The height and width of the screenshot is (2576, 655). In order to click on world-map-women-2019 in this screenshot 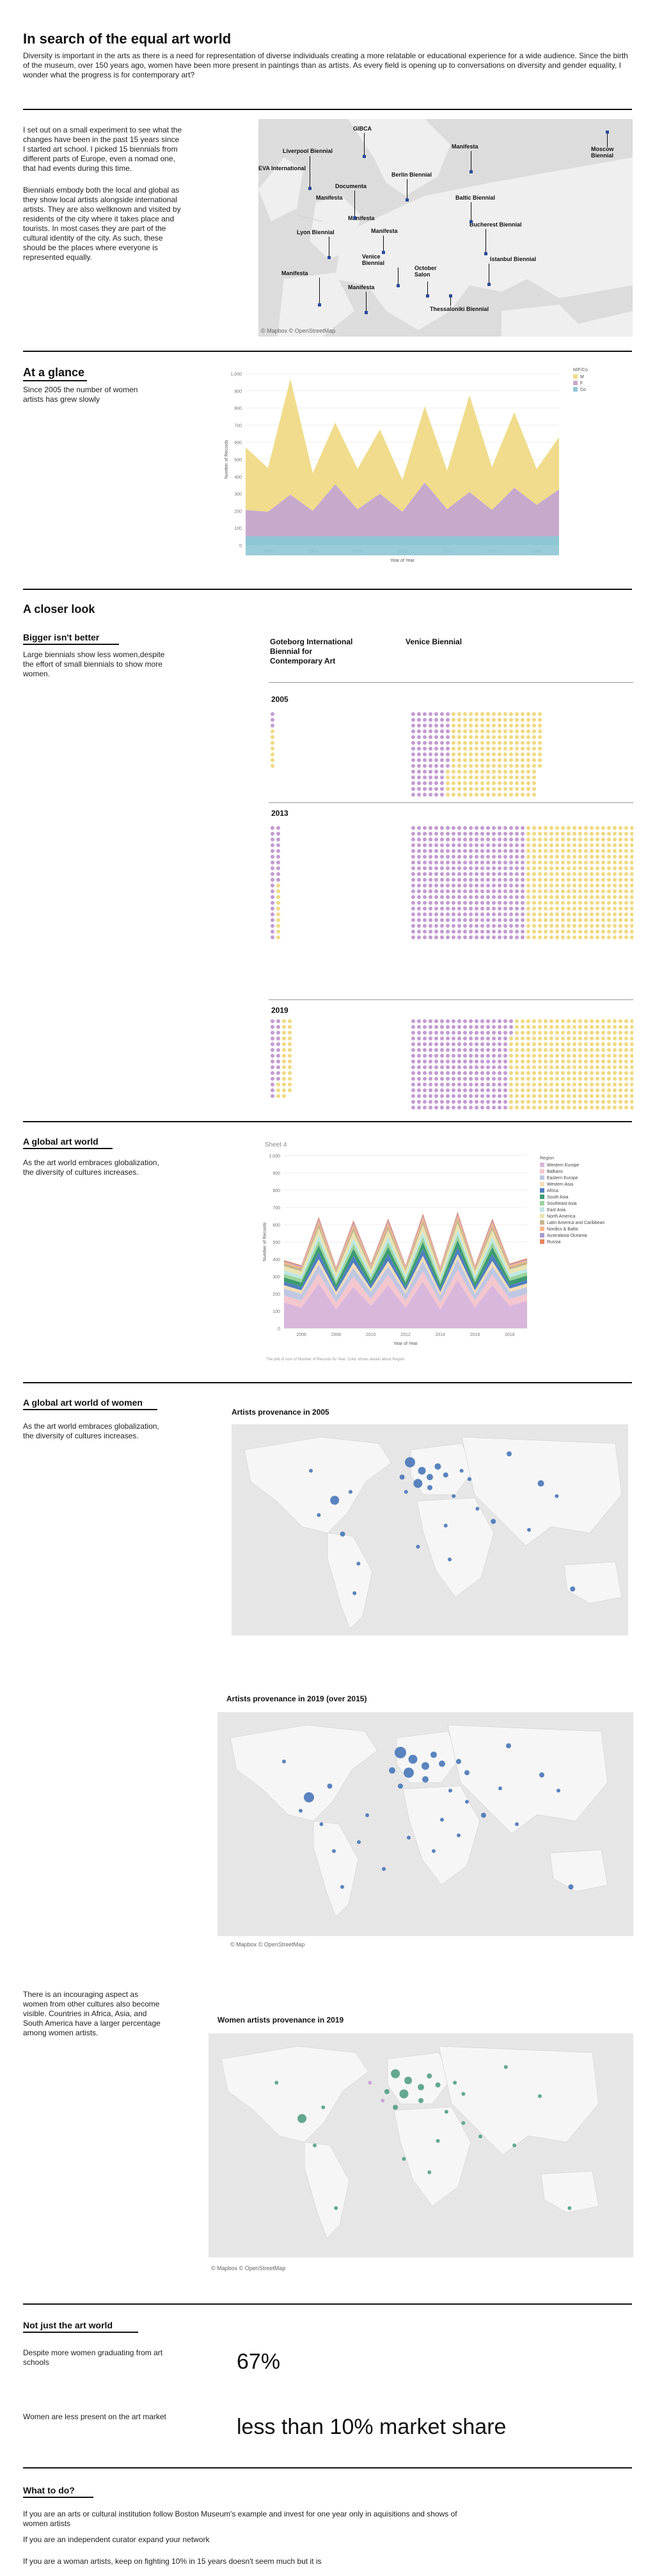, I will do `click(421, 2145)`.